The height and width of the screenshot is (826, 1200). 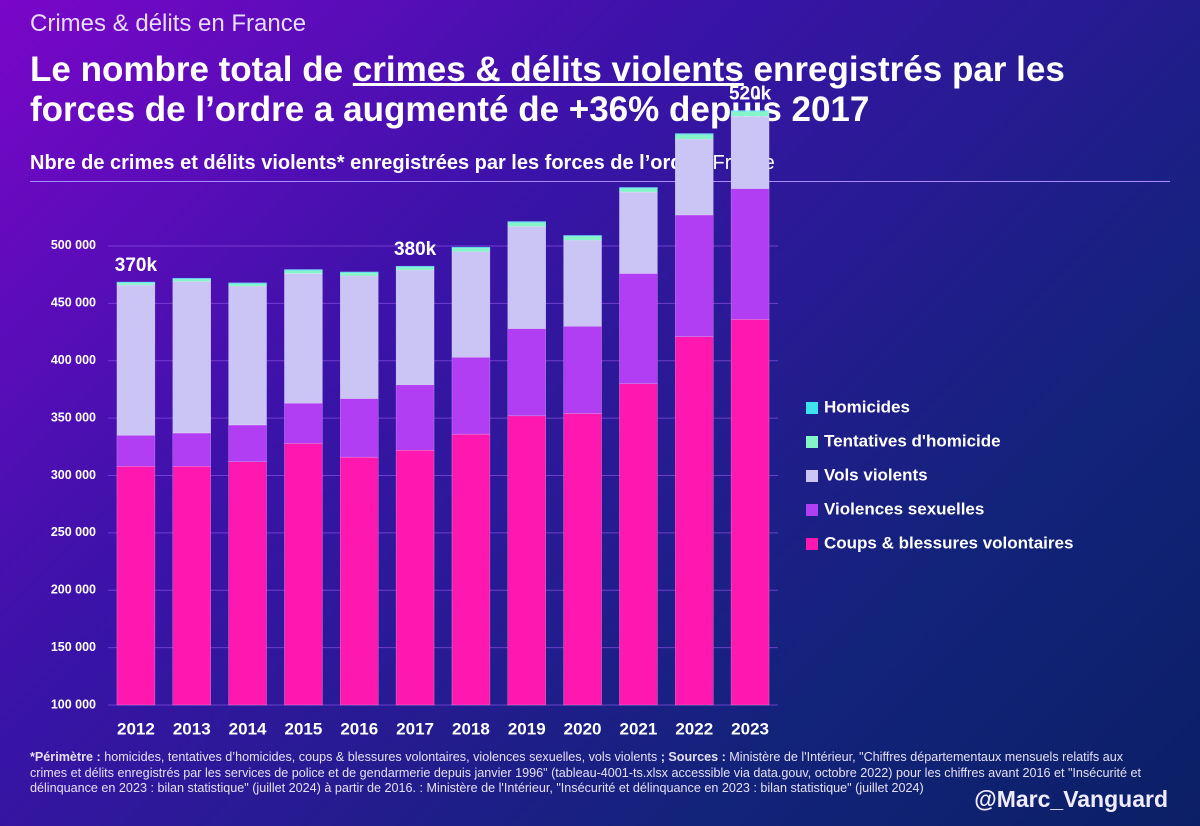 I want to click on y-tick-label: 350 000, so click(x=73, y=417).